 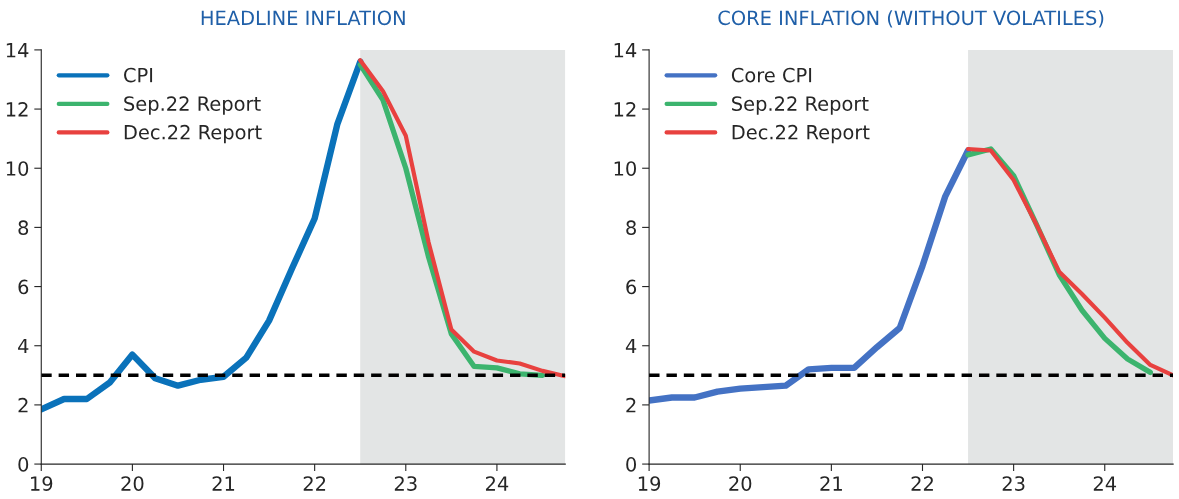 I want to click on chart-title: CORE INFLATION (WITHOUT VOLATILES), so click(x=911, y=19).